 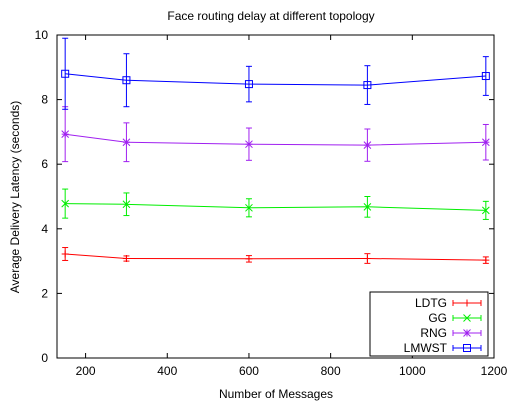 What do you see at coordinates (437, 318) in the screenshot?
I see `legend-label: GG` at bounding box center [437, 318].